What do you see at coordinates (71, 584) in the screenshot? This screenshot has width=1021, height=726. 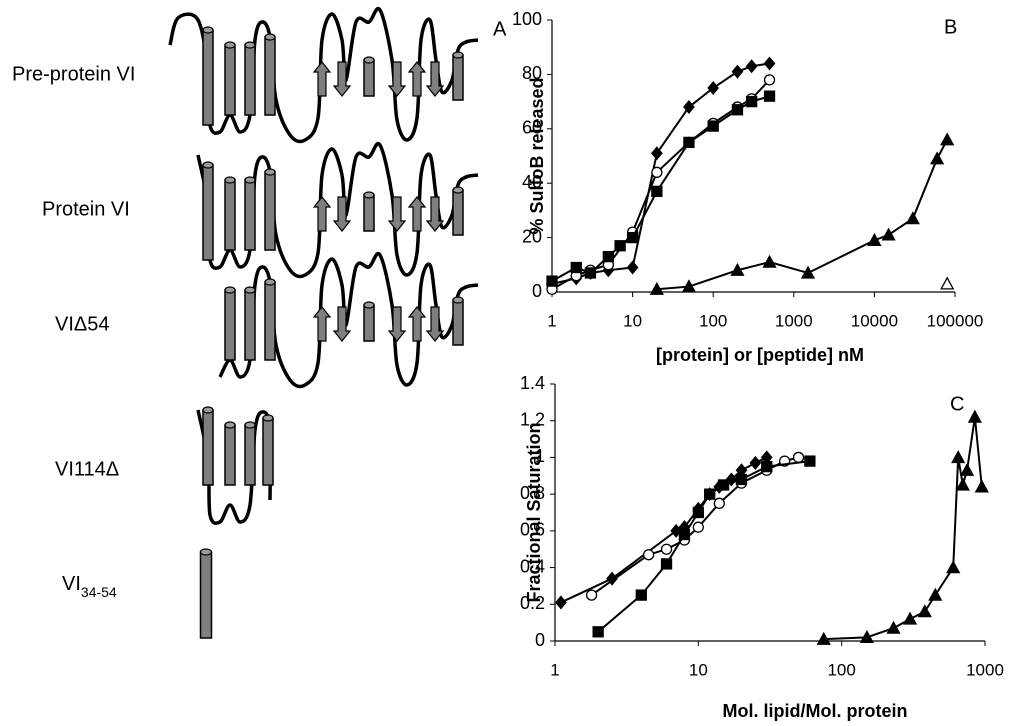 I see `construct-label-base: VI` at bounding box center [71, 584].